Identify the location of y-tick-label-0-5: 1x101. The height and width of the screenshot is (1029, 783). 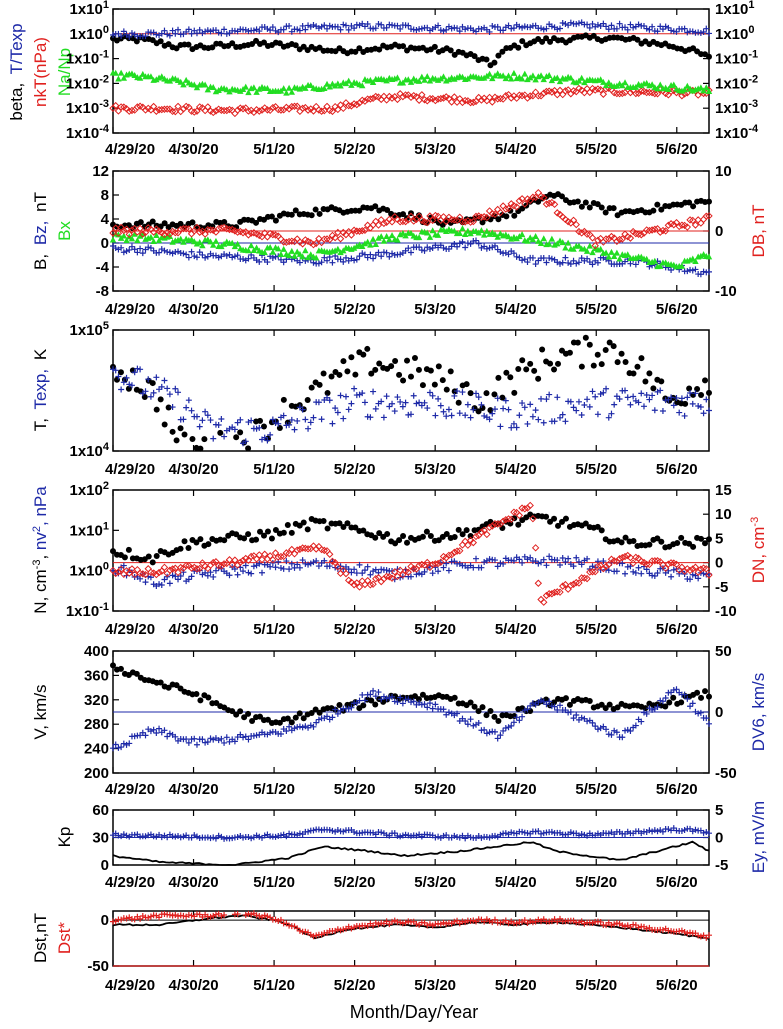
(90, 9).